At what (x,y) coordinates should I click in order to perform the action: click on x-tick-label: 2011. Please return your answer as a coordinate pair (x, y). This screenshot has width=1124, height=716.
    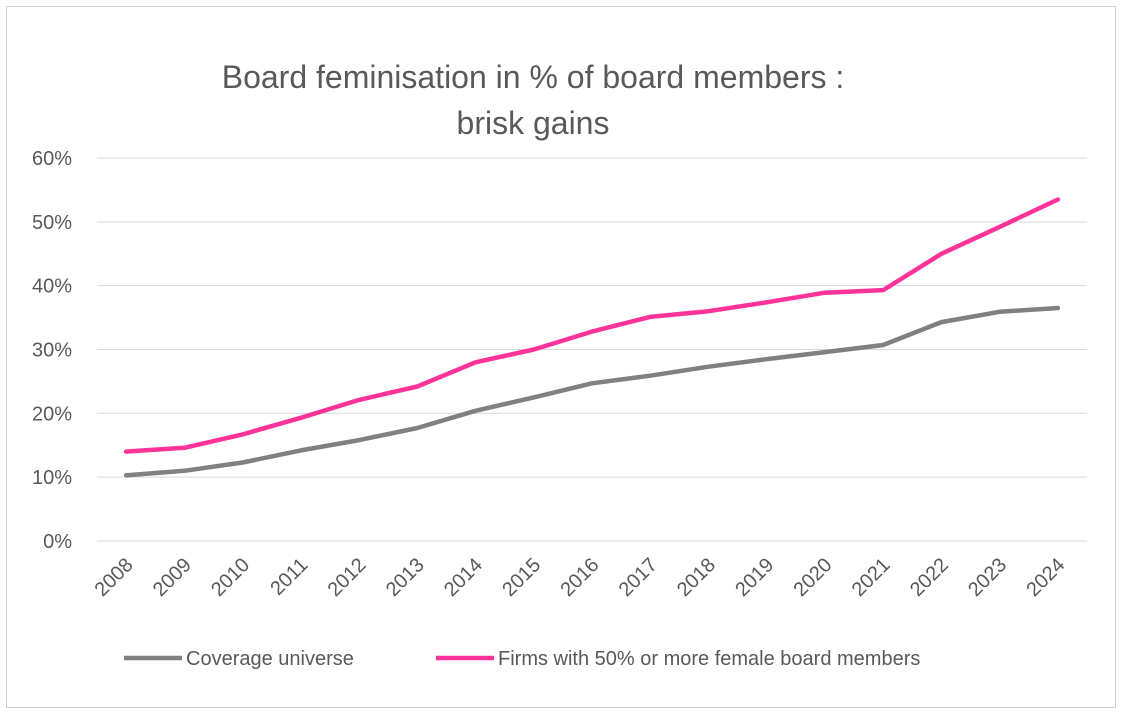
    Looking at the image, I should click on (289, 577).